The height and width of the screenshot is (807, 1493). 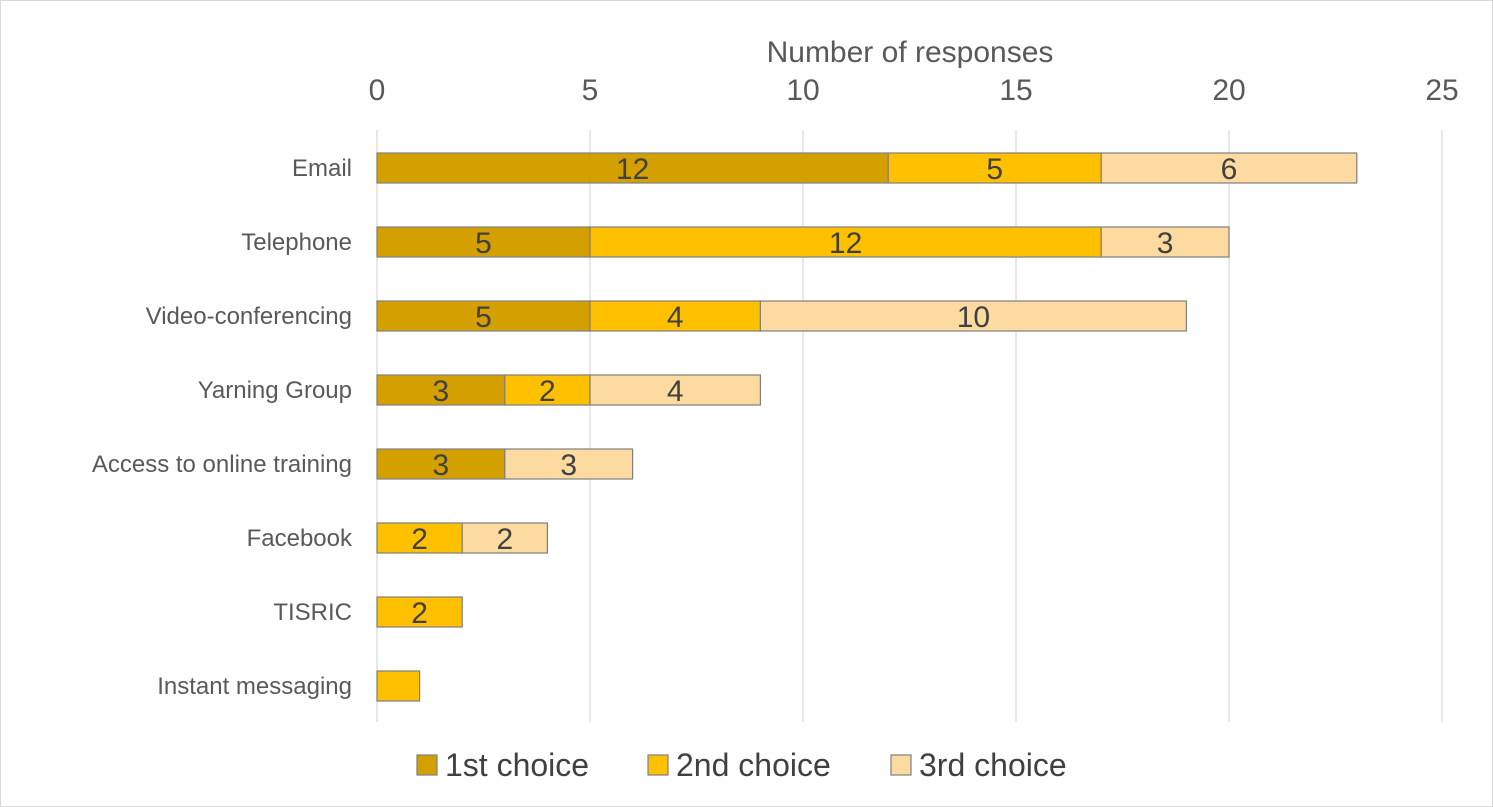 What do you see at coordinates (1228, 90) in the screenshot?
I see `x-tick-label: 20` at bounding box center [1228, 90].